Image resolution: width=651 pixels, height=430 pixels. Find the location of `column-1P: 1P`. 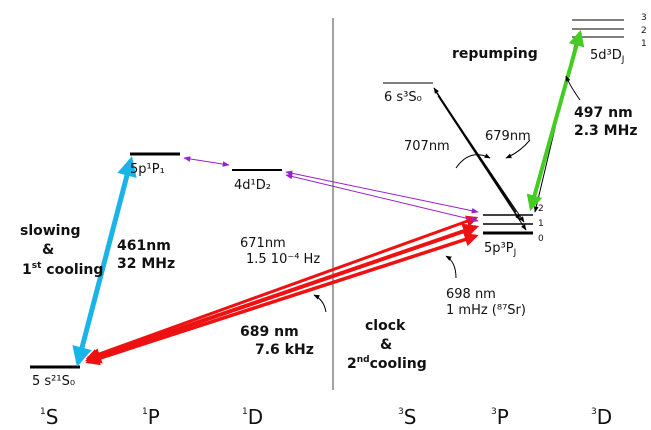

column-1P: 1P is located at coordinates (151, 417).